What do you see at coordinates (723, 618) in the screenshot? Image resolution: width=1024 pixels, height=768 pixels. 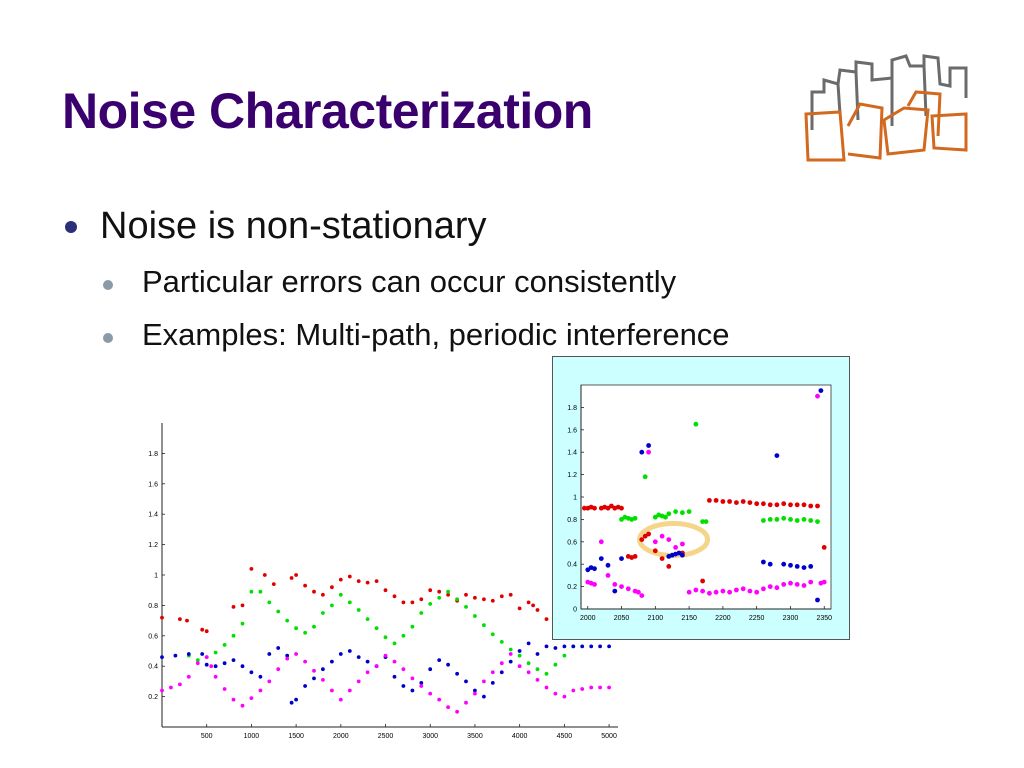 I see `x-tick-label: 2200` at bounding box center [723, 618].